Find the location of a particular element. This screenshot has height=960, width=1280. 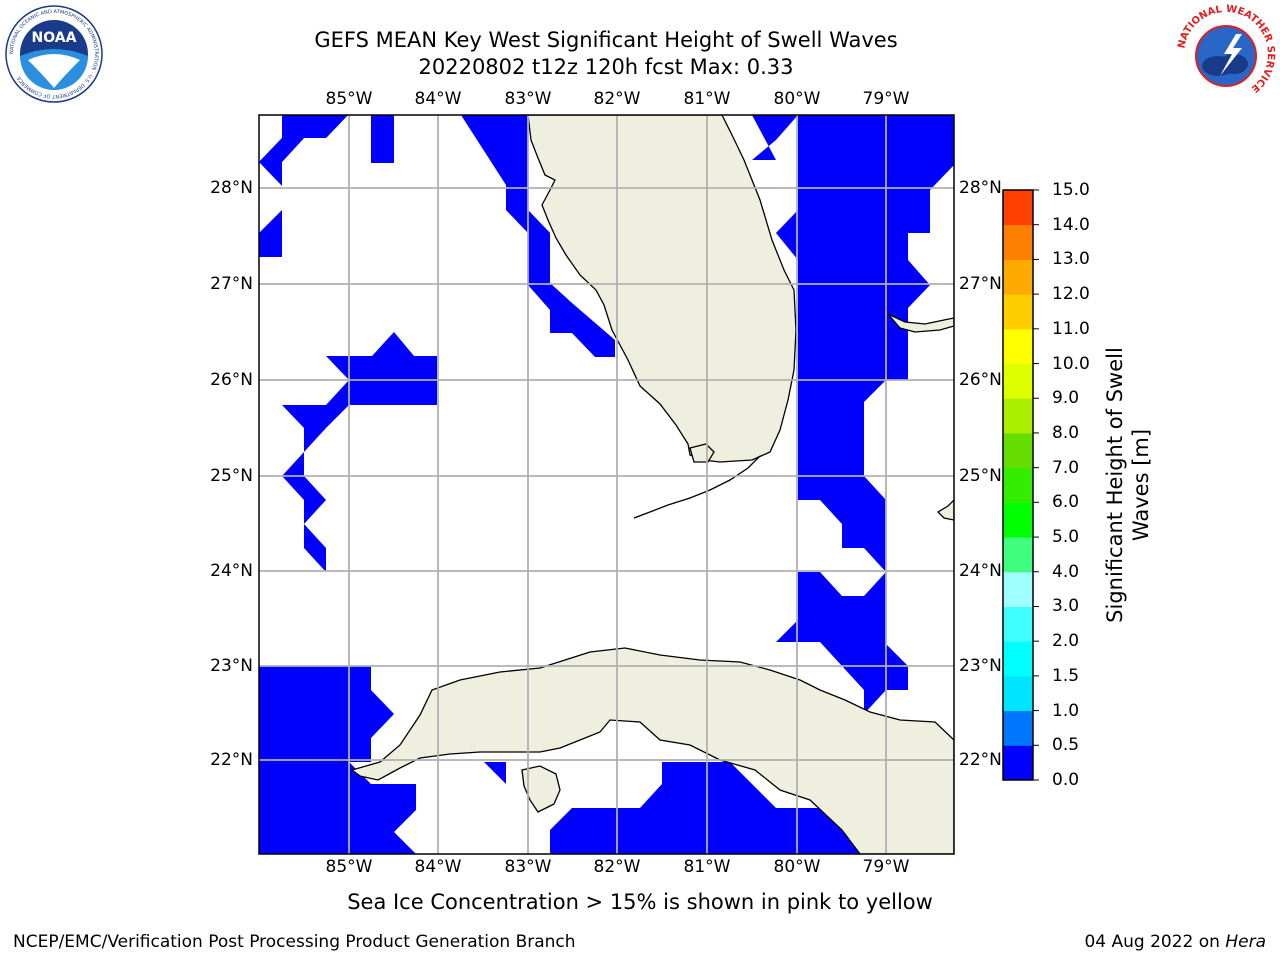

footer-date: 04 Aug 2022 on Hera is located at coordinates (1175, 942).